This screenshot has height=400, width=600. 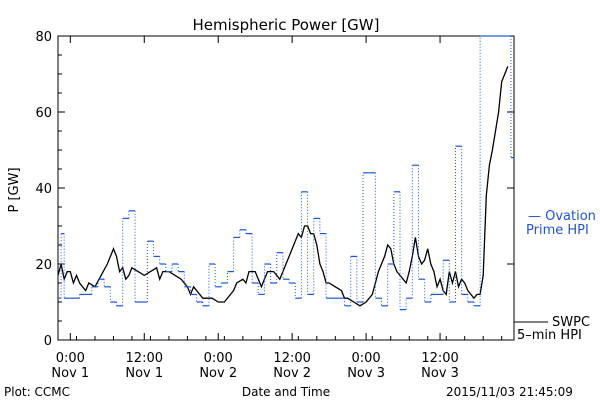 What do you see at coordinates (571, 322) in the screenshot?
I see `legend-swpc-line1: SWPC` at bounding box center [571, 322].